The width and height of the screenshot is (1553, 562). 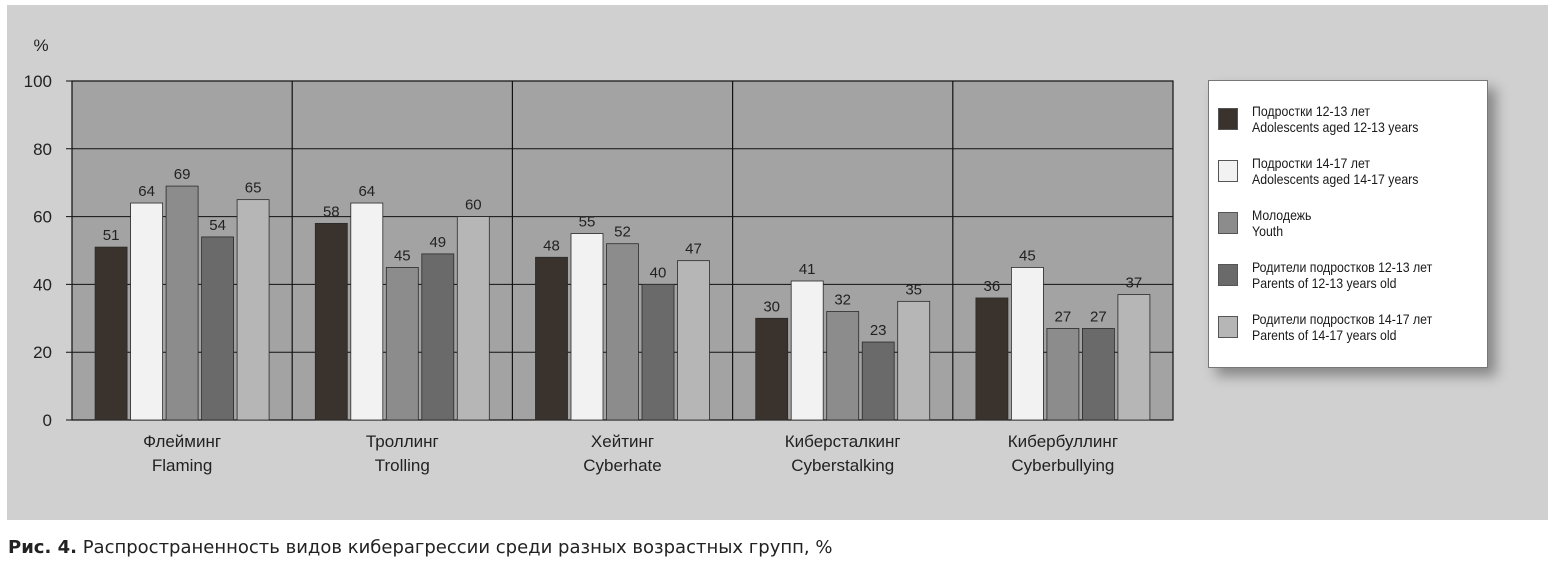 I want to click on bar-value-label: 47, so click(x=693, y=249).